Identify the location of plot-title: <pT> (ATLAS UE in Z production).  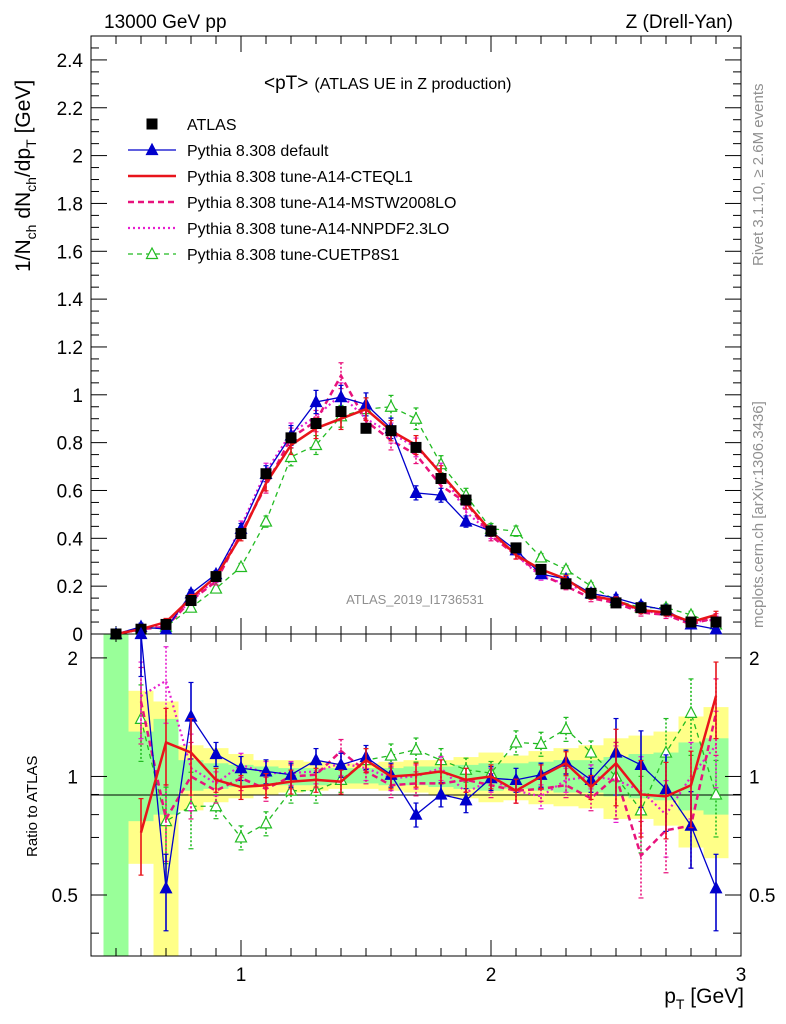
(387, 83).